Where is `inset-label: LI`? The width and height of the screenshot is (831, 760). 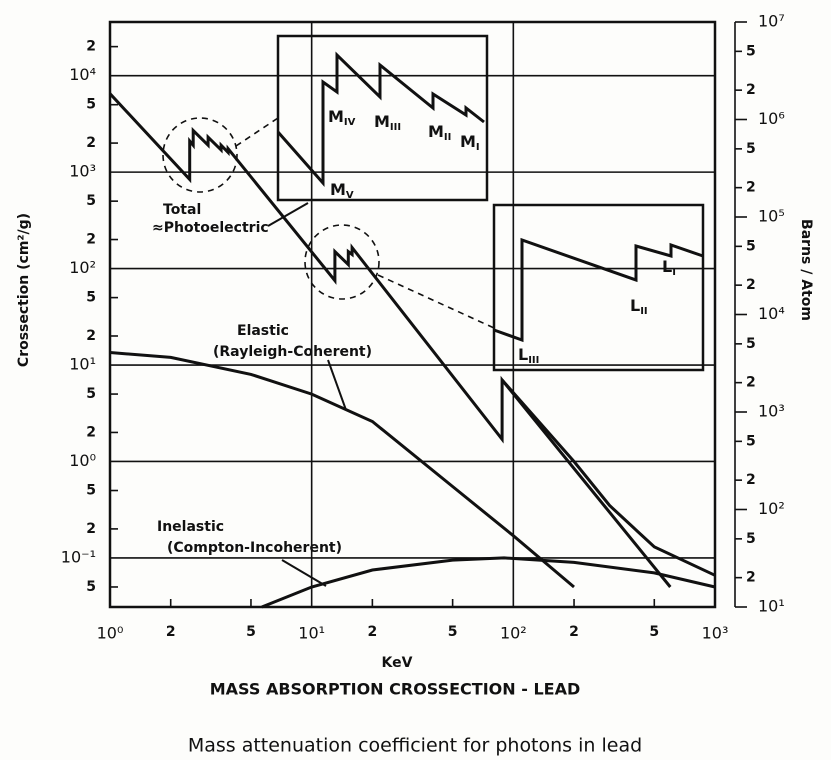 inset-label: LI is located at coordinates (669, 268).